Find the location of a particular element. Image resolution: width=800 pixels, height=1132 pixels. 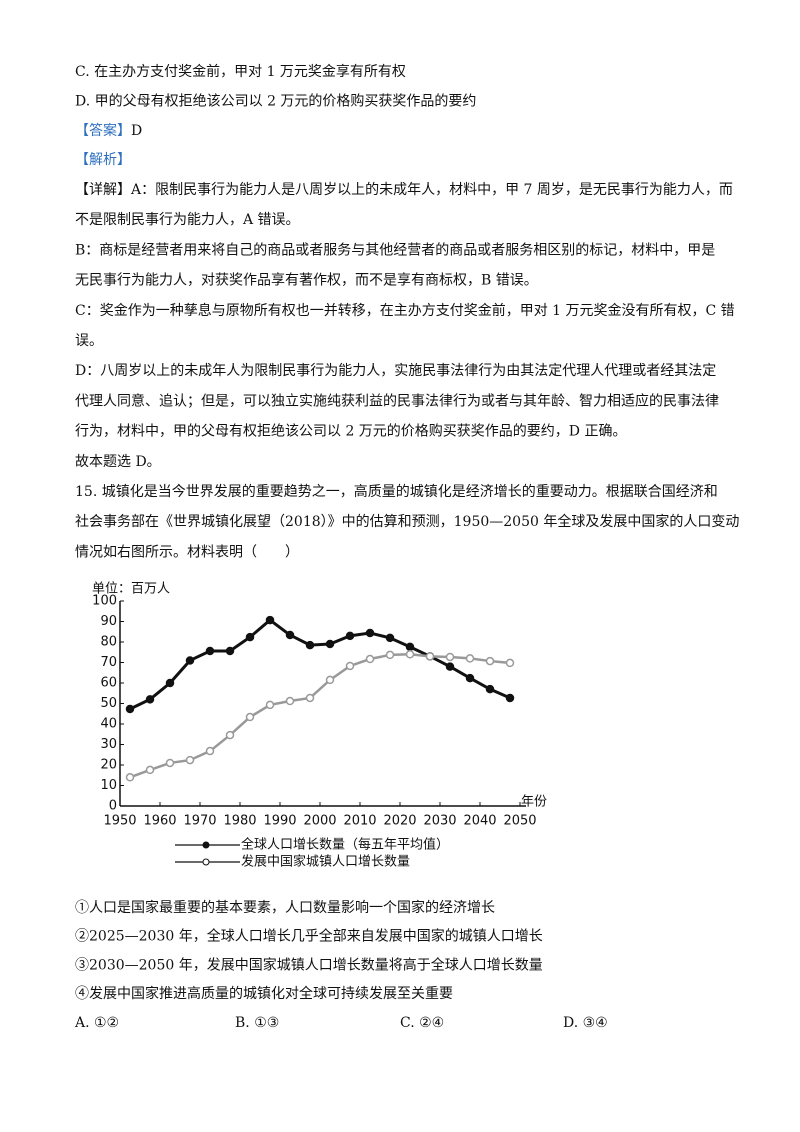

x-tick-label: 1980 is located at coordinates (239, 821).